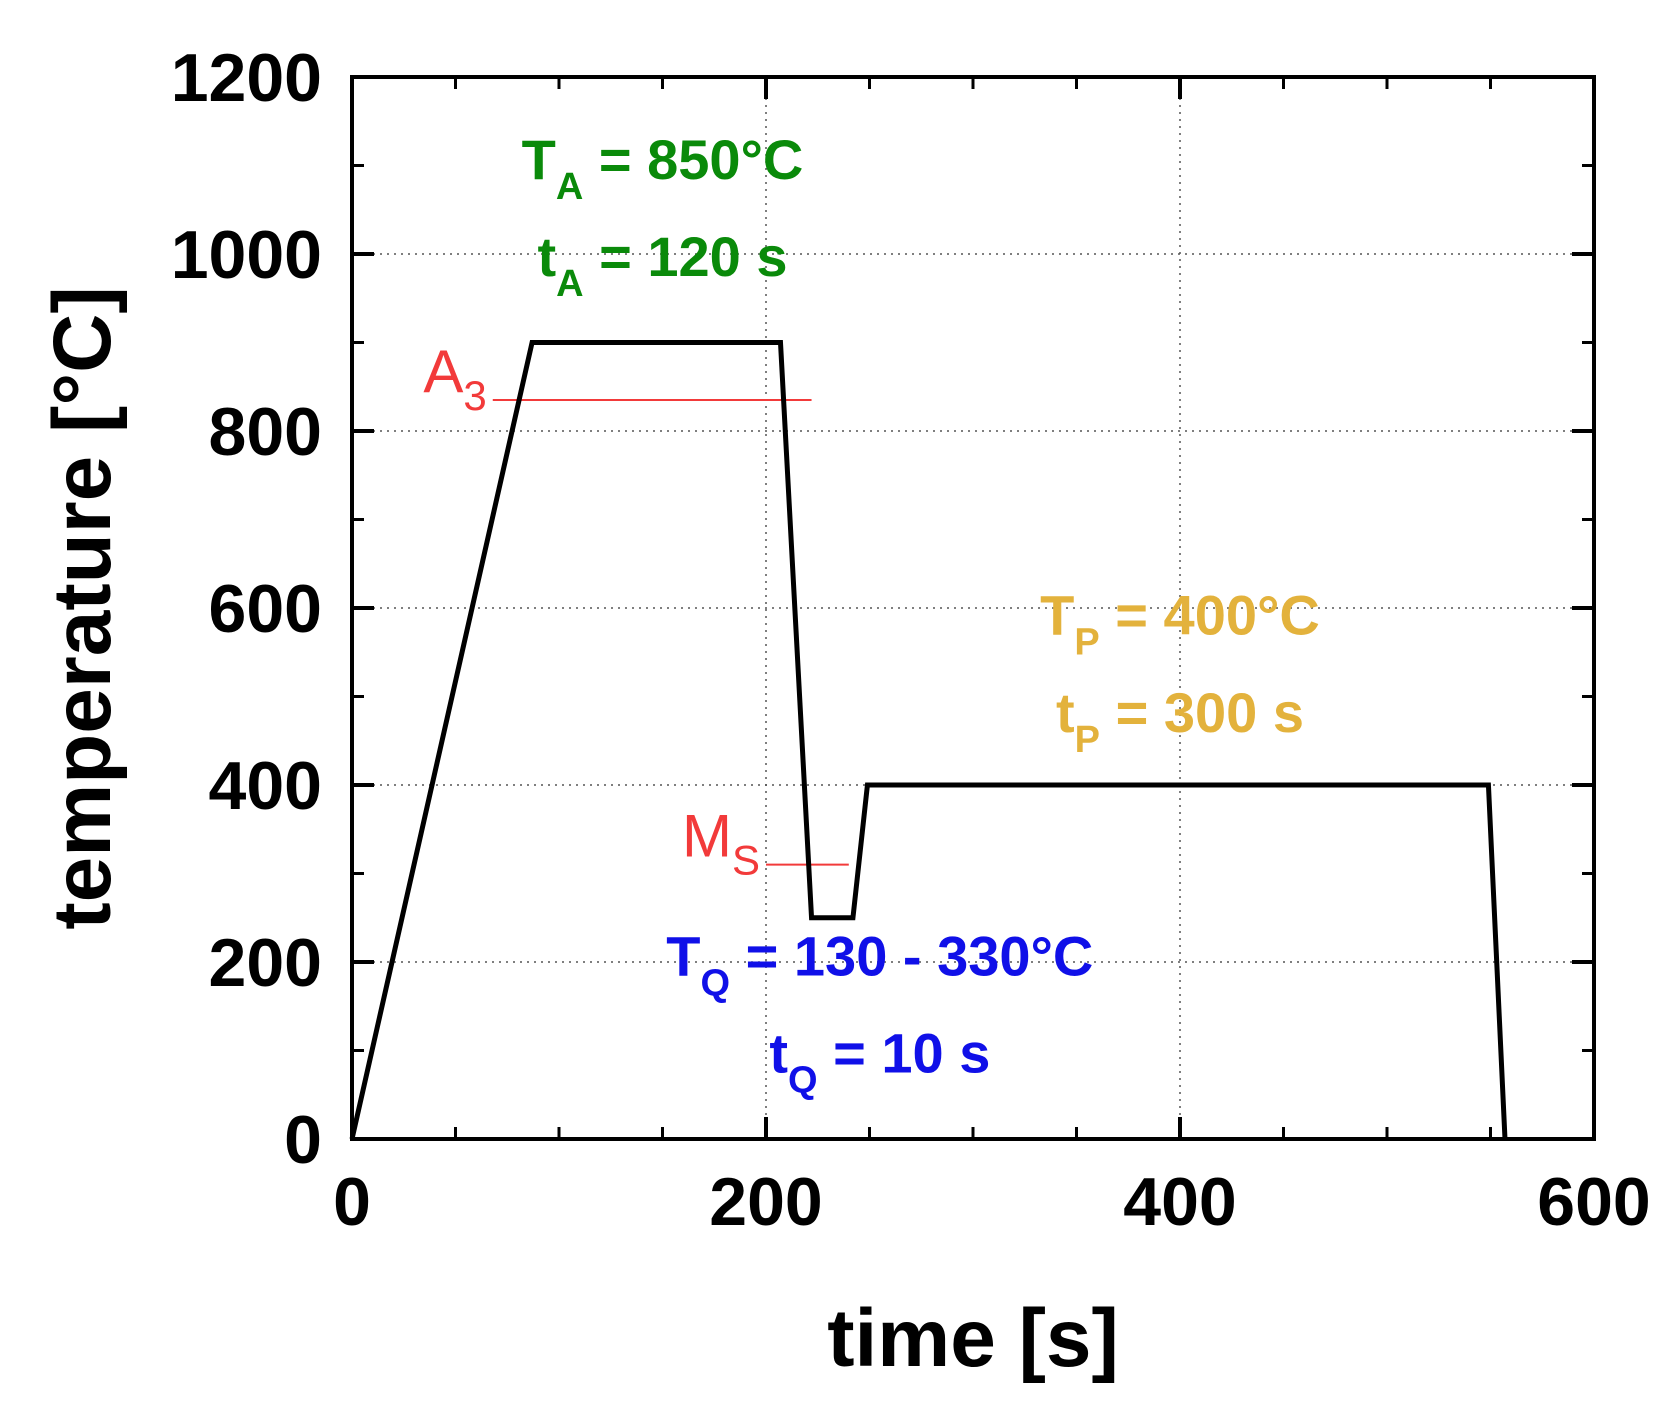 The height and width of the screenshot is (1414, 1676). Describe the element at coordinates (82, 607) in the screenshot. I see `y-axis-title: temperature [°C]` at that location.